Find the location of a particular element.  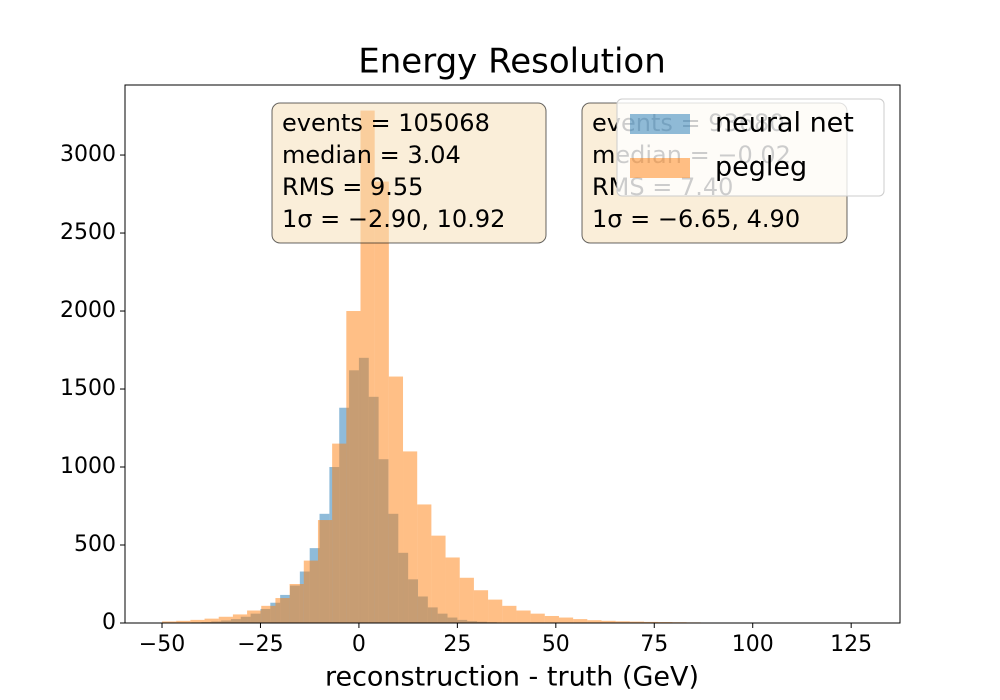

x-tick-label: 25 is located at coordinates (457, 644).